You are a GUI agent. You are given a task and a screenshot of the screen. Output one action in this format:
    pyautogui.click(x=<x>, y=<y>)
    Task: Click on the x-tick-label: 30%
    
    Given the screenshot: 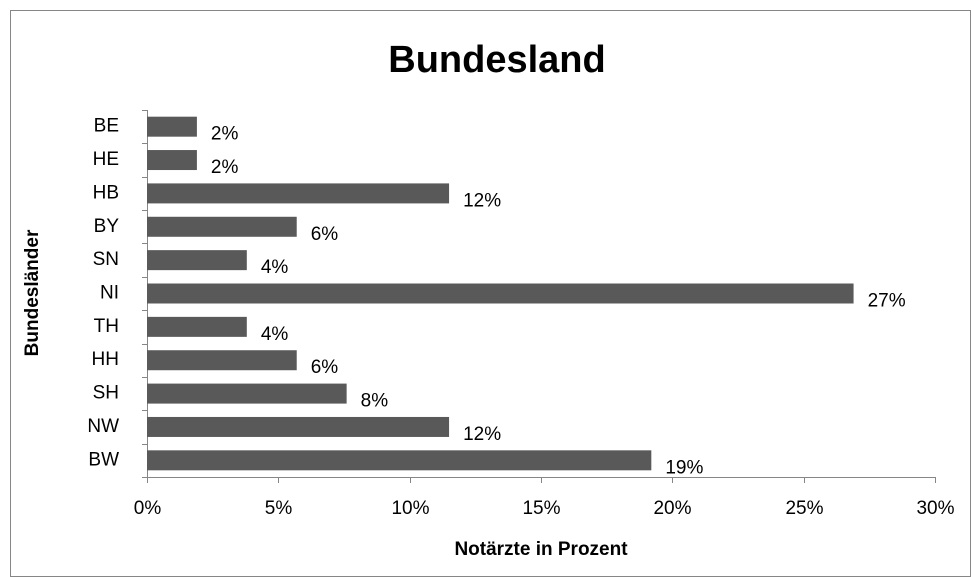 What is the action you would take?
    pyautogui.click(x=935, y=508)
    